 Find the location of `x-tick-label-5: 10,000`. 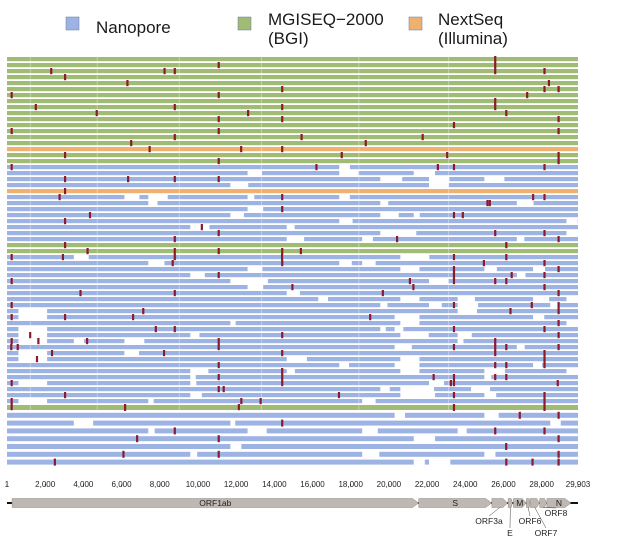

x-tick-label-5: 10,000 is located at coordinates (198, 484).